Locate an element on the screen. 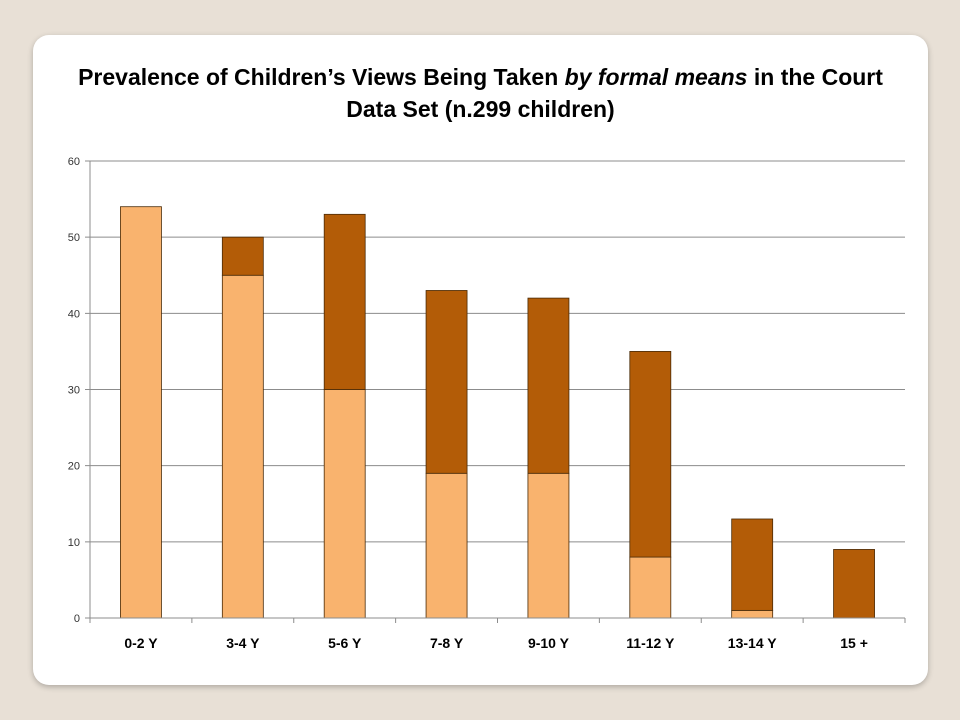 The image size is (960, 720). x-category-label: 3-4 Y is located at coordinates (243, 643).